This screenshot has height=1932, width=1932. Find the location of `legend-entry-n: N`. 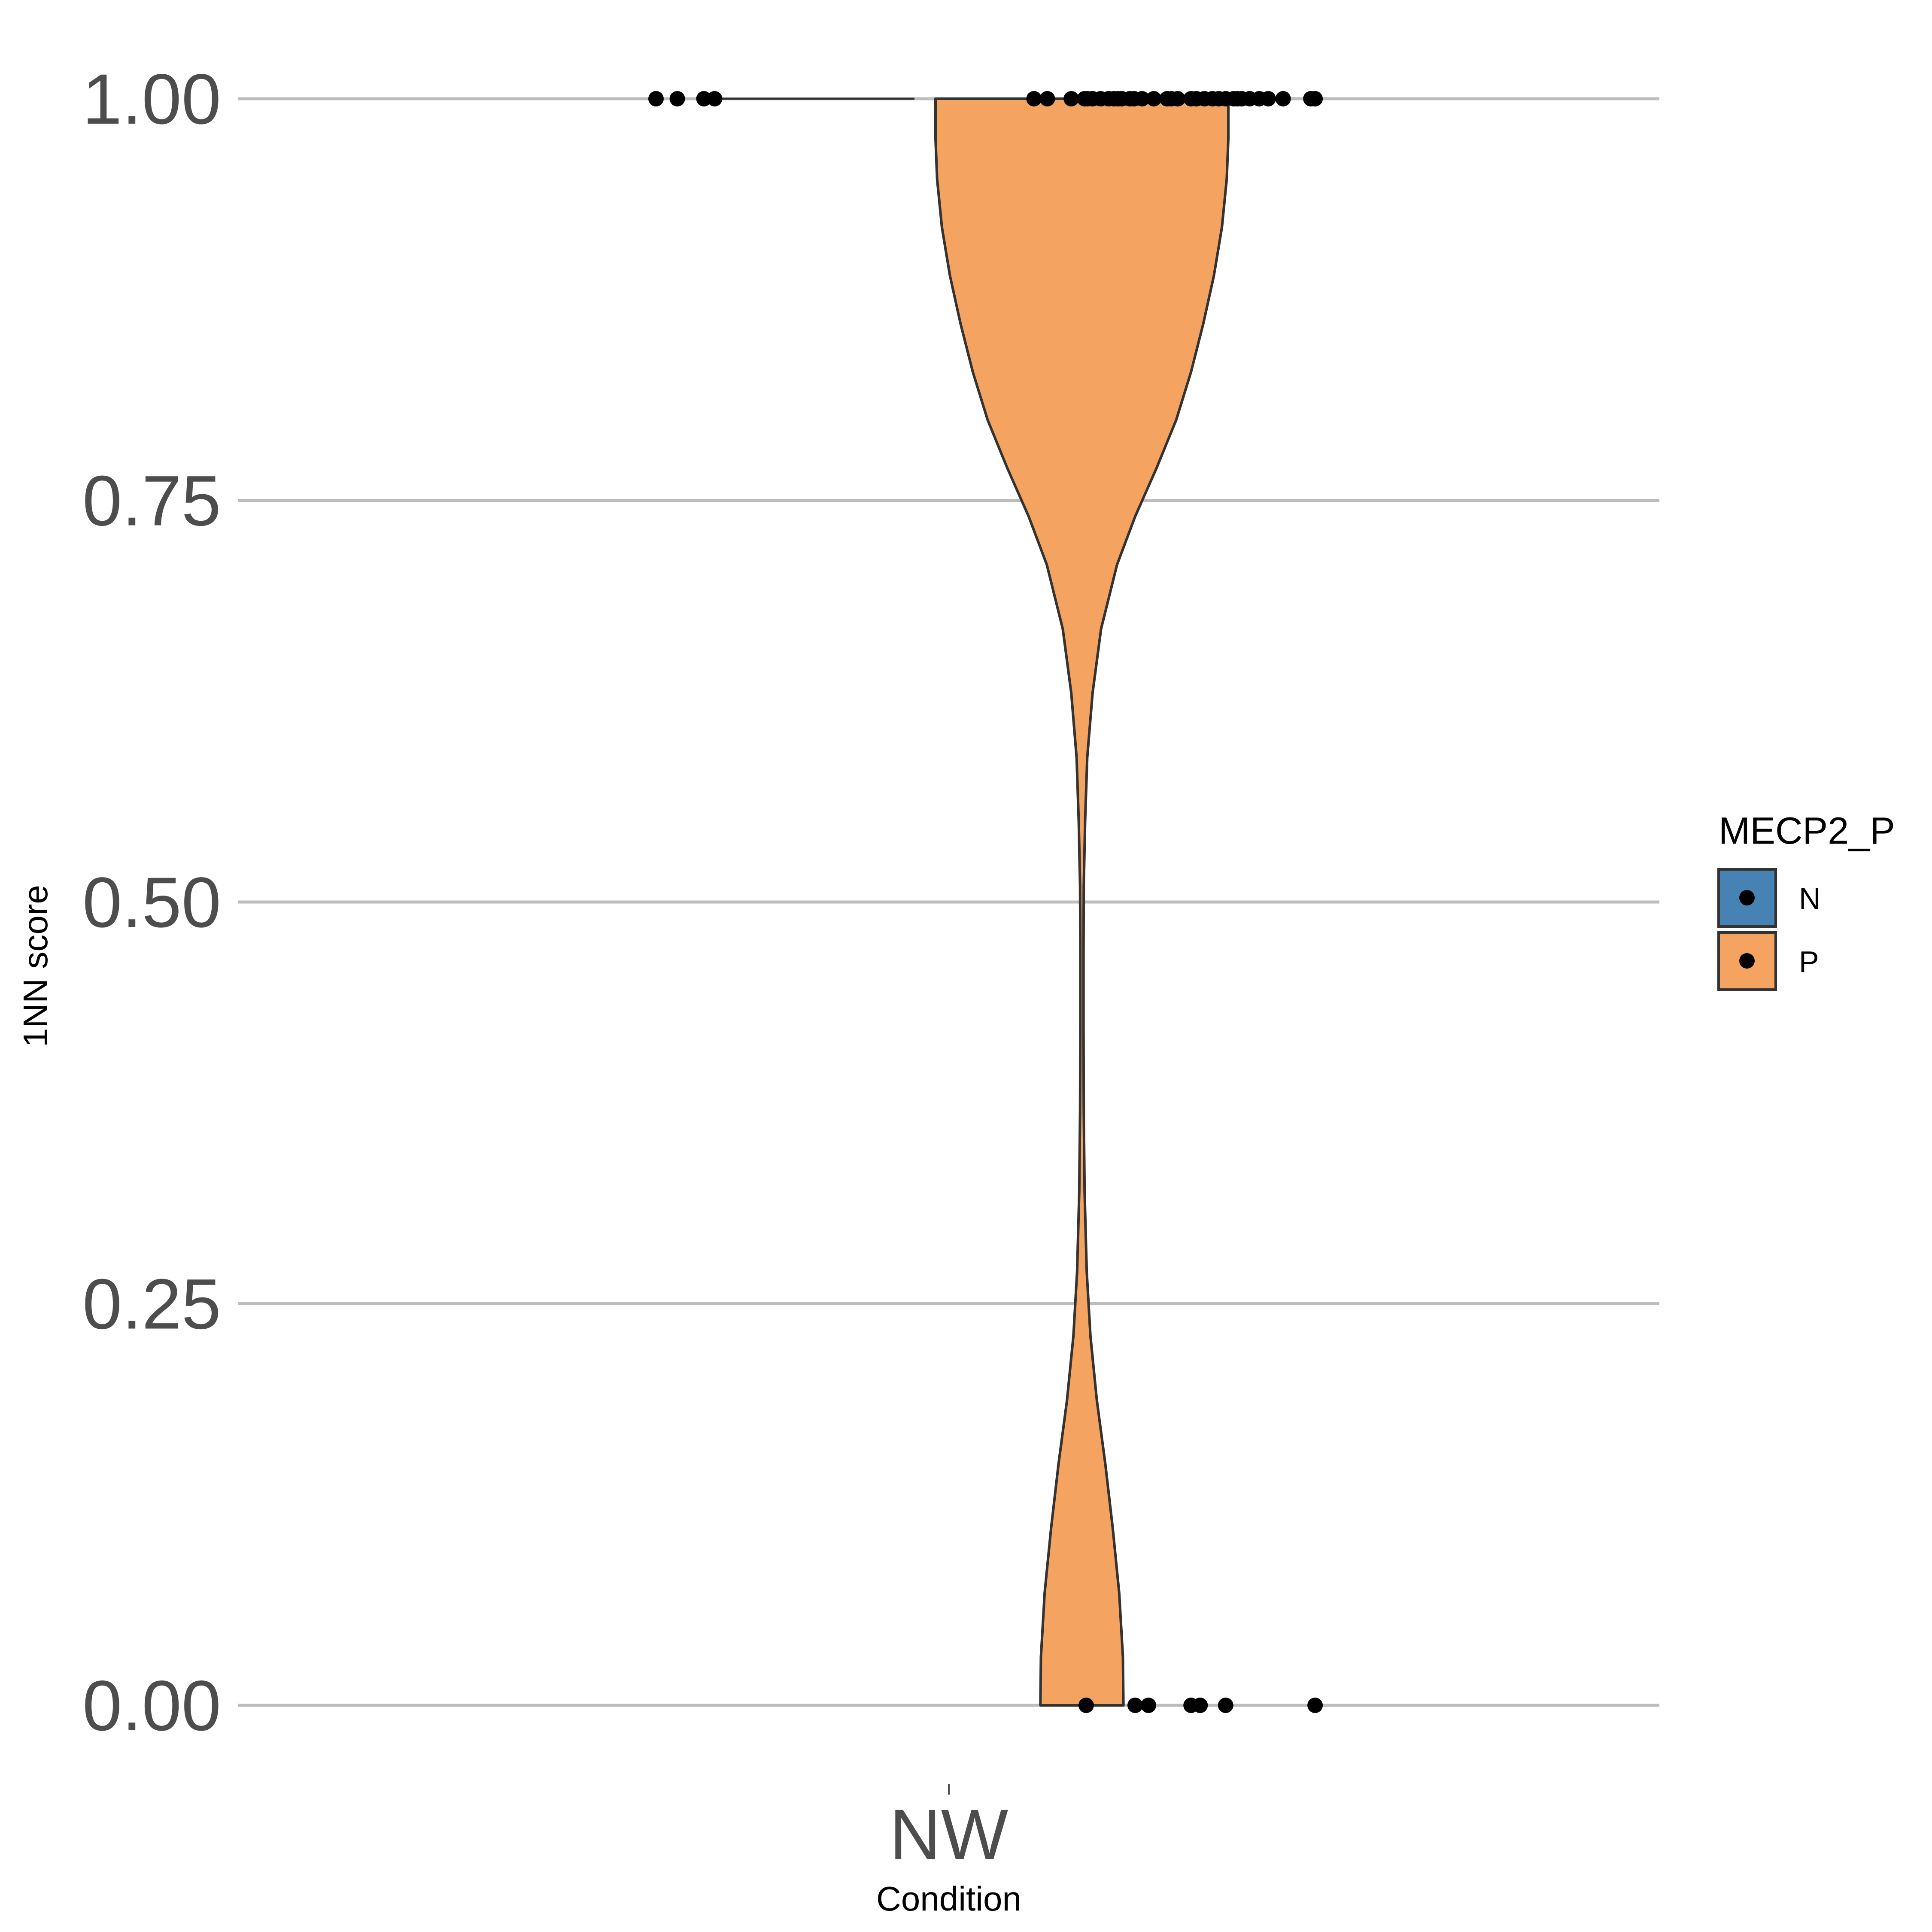

legend-entry-n: N is located at coordinates (1769, 898).